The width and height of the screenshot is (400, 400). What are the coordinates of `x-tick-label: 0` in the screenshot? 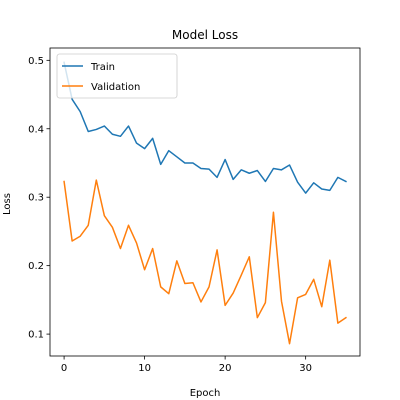 It's located at (64, 368).